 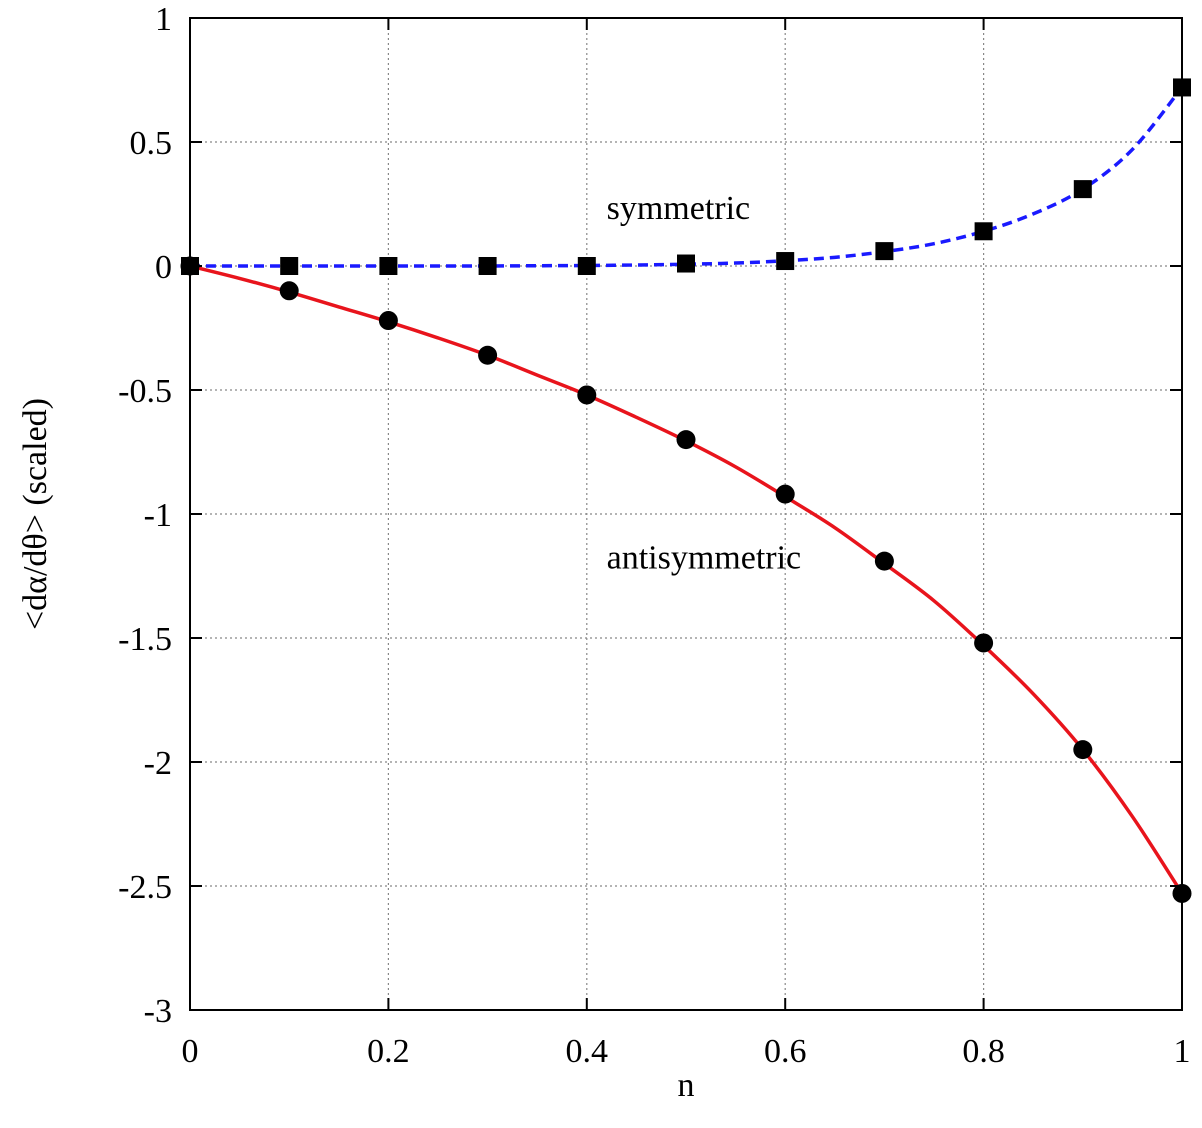 What do you see at coordinates (35, 514) in the screenshot?
I see `y-axis-label: <dα/dθ> (scaled)` at bounding box center [35, 514].